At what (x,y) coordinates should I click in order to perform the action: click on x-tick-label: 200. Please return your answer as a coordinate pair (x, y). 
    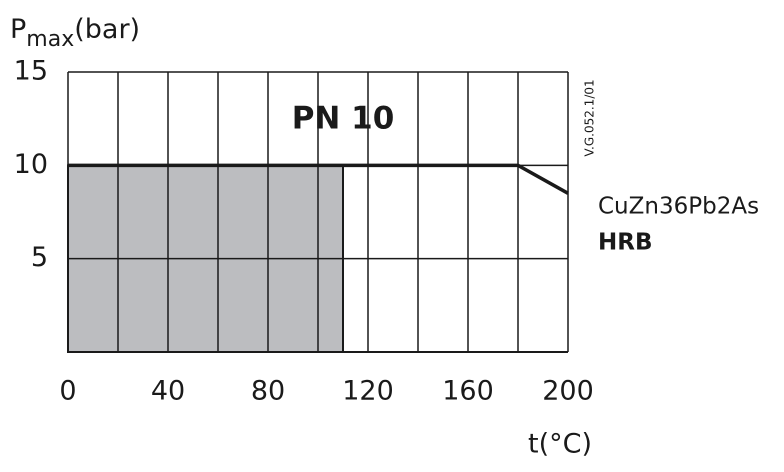
    Looking at the image, I should click on (568, 391).